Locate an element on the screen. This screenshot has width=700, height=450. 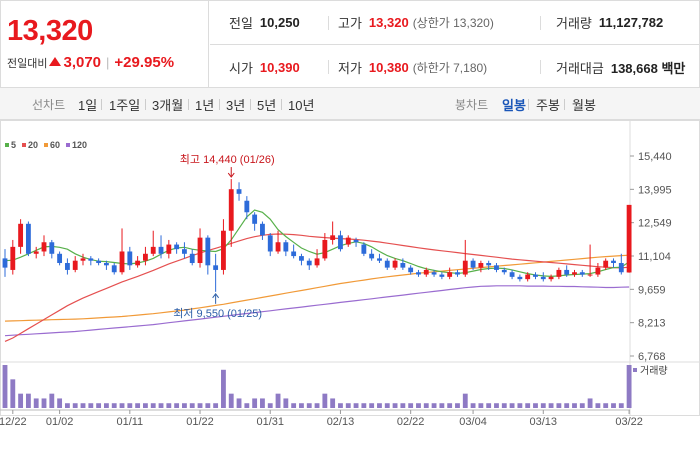
high-arrow-head is located at coordinates (231, 175).